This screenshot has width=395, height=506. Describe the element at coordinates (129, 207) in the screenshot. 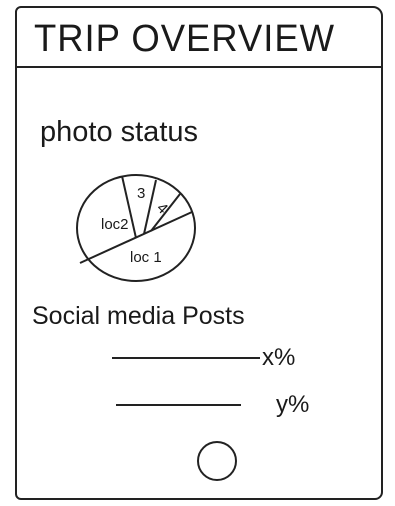

I see `pie-divider-loc2` at that location.